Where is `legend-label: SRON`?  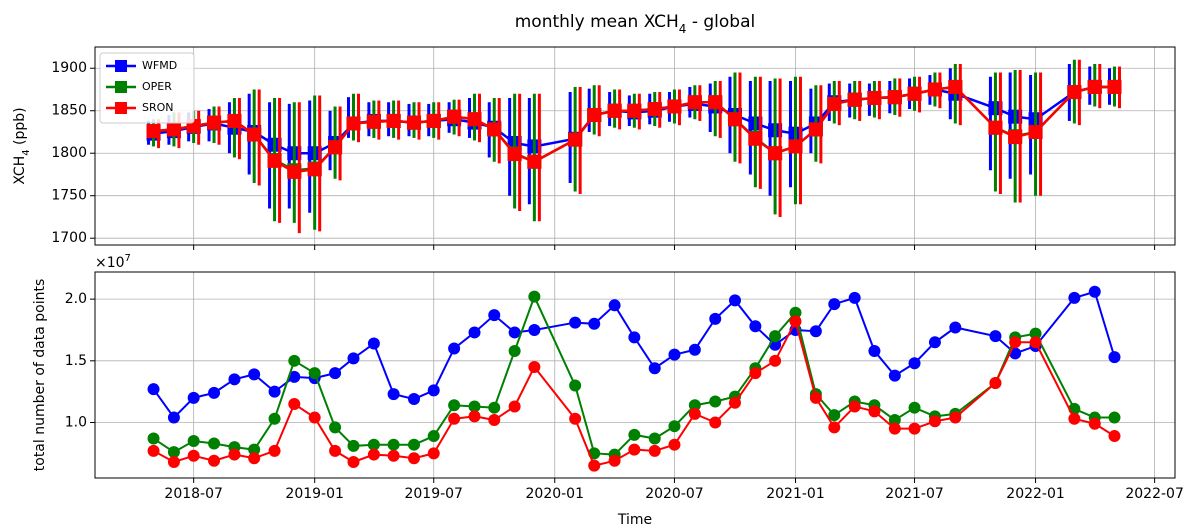 legend-label: SRON is located at coordinates (158, 107).